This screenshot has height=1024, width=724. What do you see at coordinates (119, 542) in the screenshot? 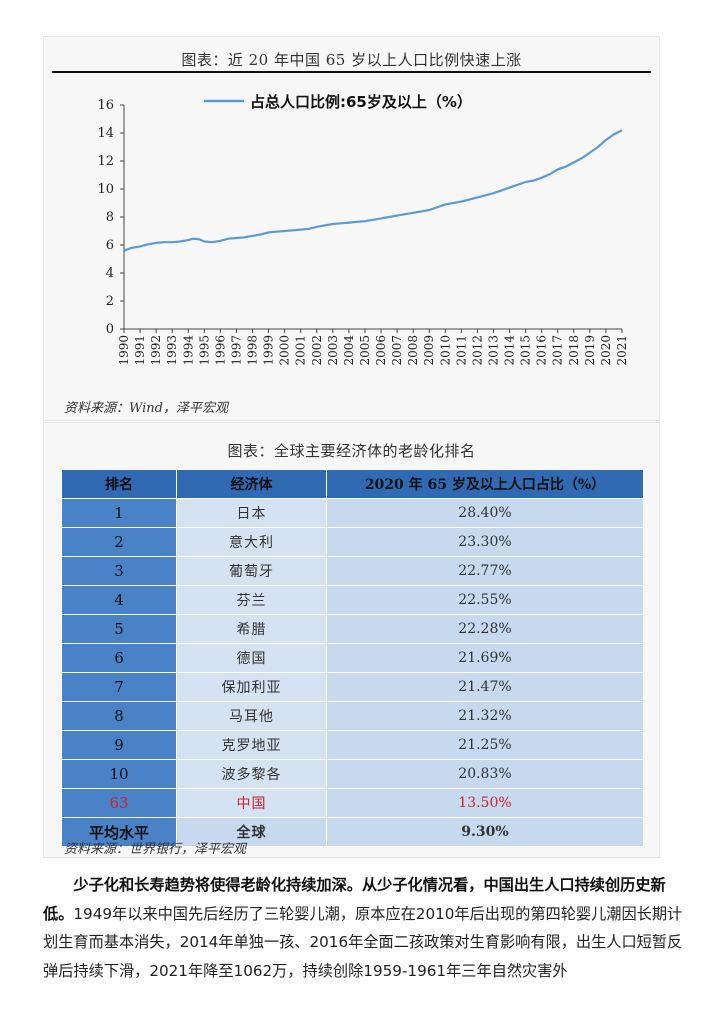
I see `rank-cell: 2` at bounding box center [119, 542].